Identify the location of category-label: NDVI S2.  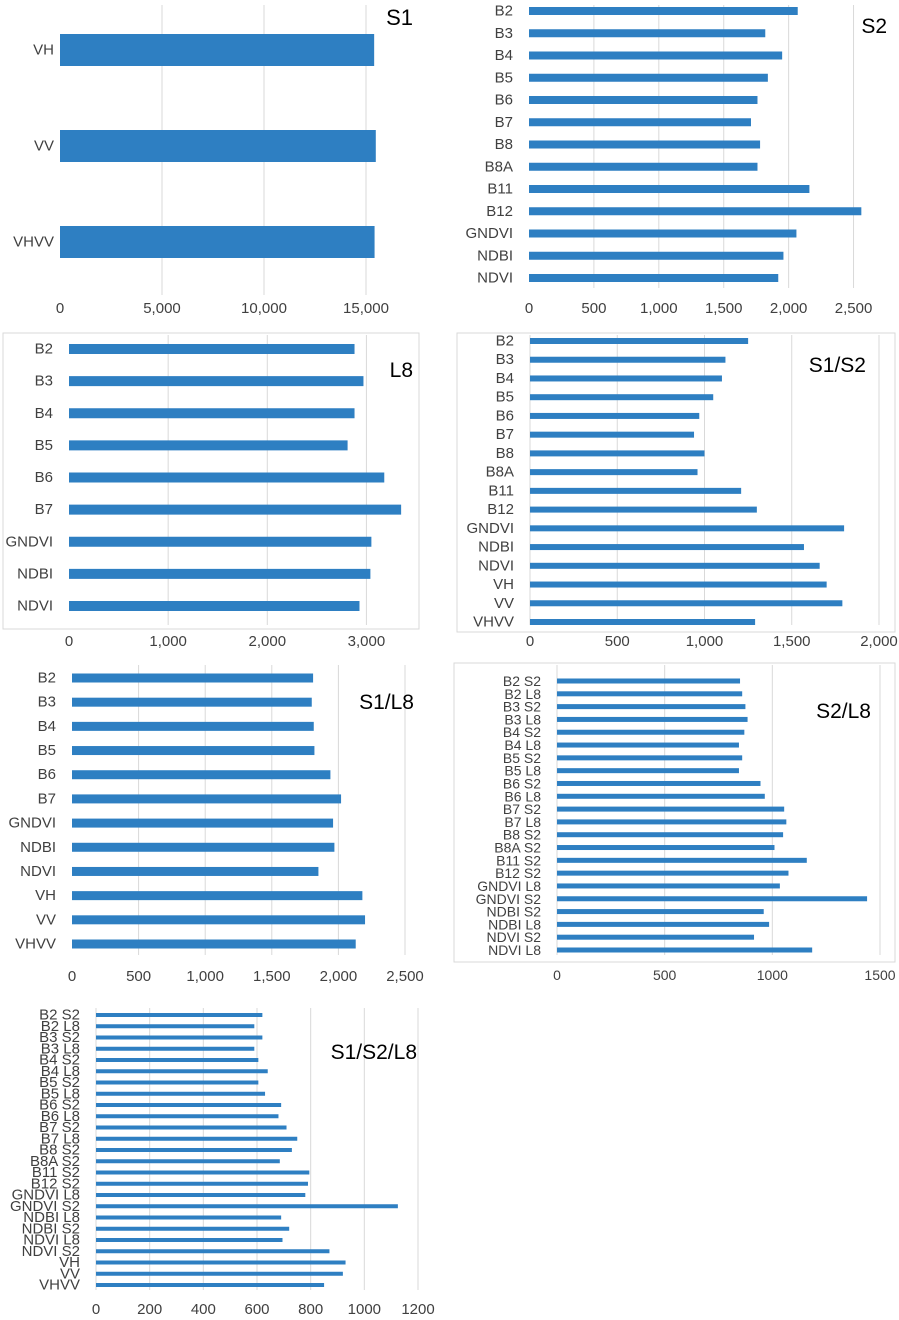
(514, 937).